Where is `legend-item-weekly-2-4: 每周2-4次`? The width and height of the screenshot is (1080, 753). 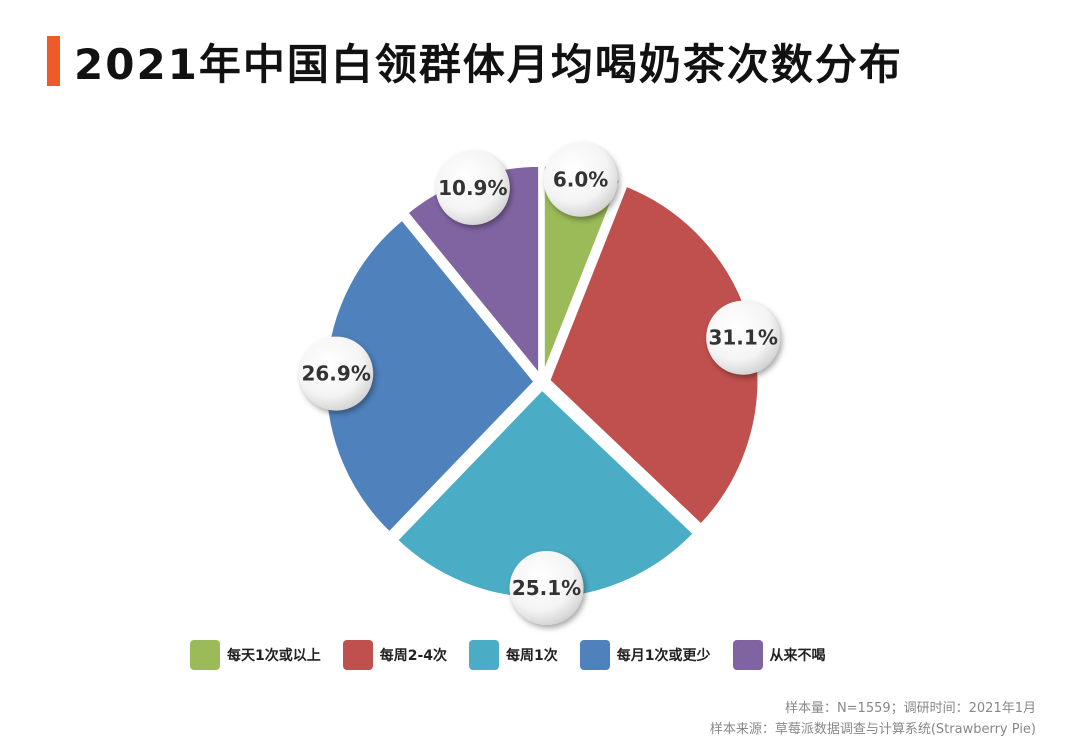 legend-item-weekly-2-4: 每周2-4次 is located at coordinates (395, 655).